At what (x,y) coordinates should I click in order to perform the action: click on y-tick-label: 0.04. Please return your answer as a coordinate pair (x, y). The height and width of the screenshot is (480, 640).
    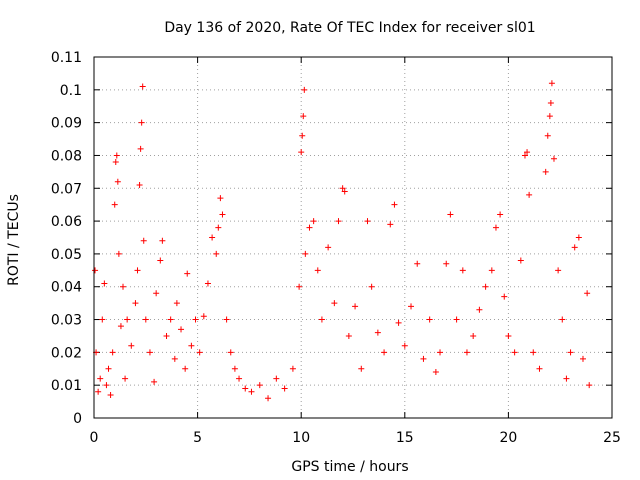
    Looking at the image, I should click on (66, 288).